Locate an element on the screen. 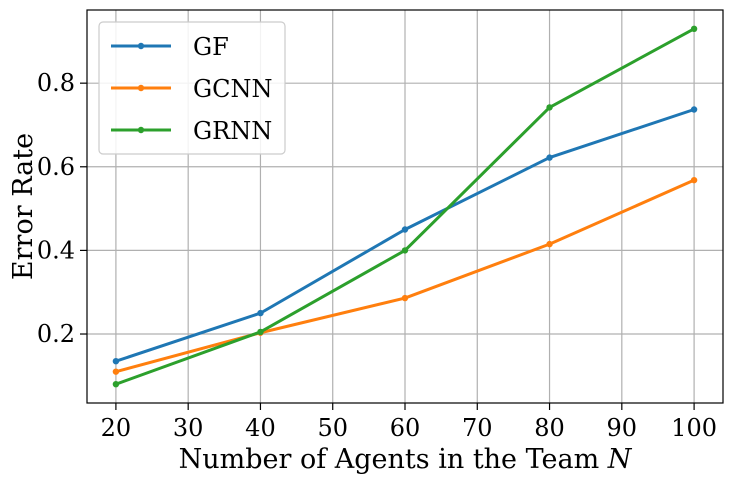 This screenshot has height=482, width=747. legend-label-gf: GF is located at coordinates (211, 47).